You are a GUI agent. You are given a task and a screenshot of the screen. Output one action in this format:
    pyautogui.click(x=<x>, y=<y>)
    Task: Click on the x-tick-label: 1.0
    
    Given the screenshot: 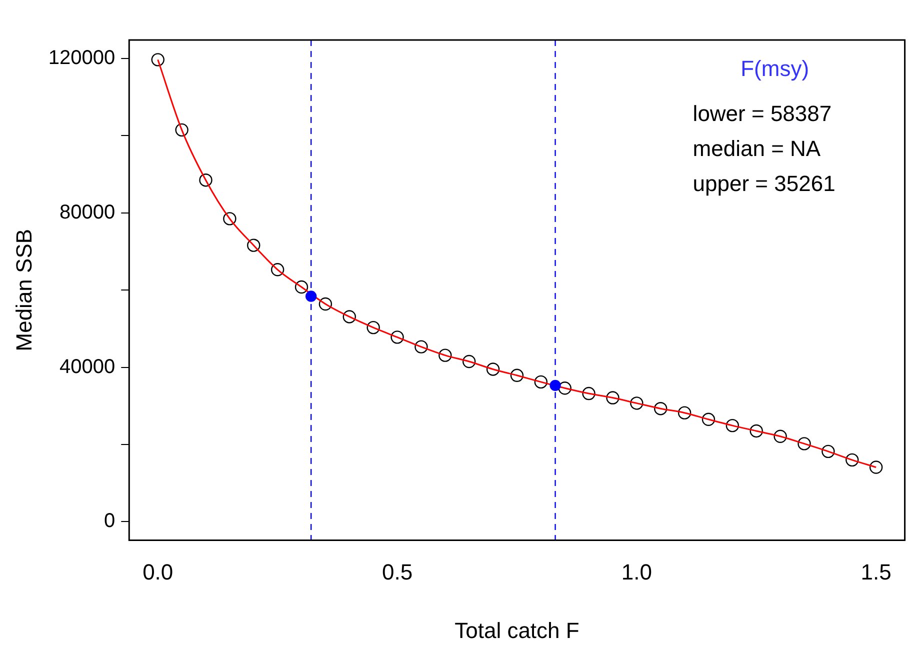 What is the action you would take?
    pyautogui.click(x=636, y=571)
    